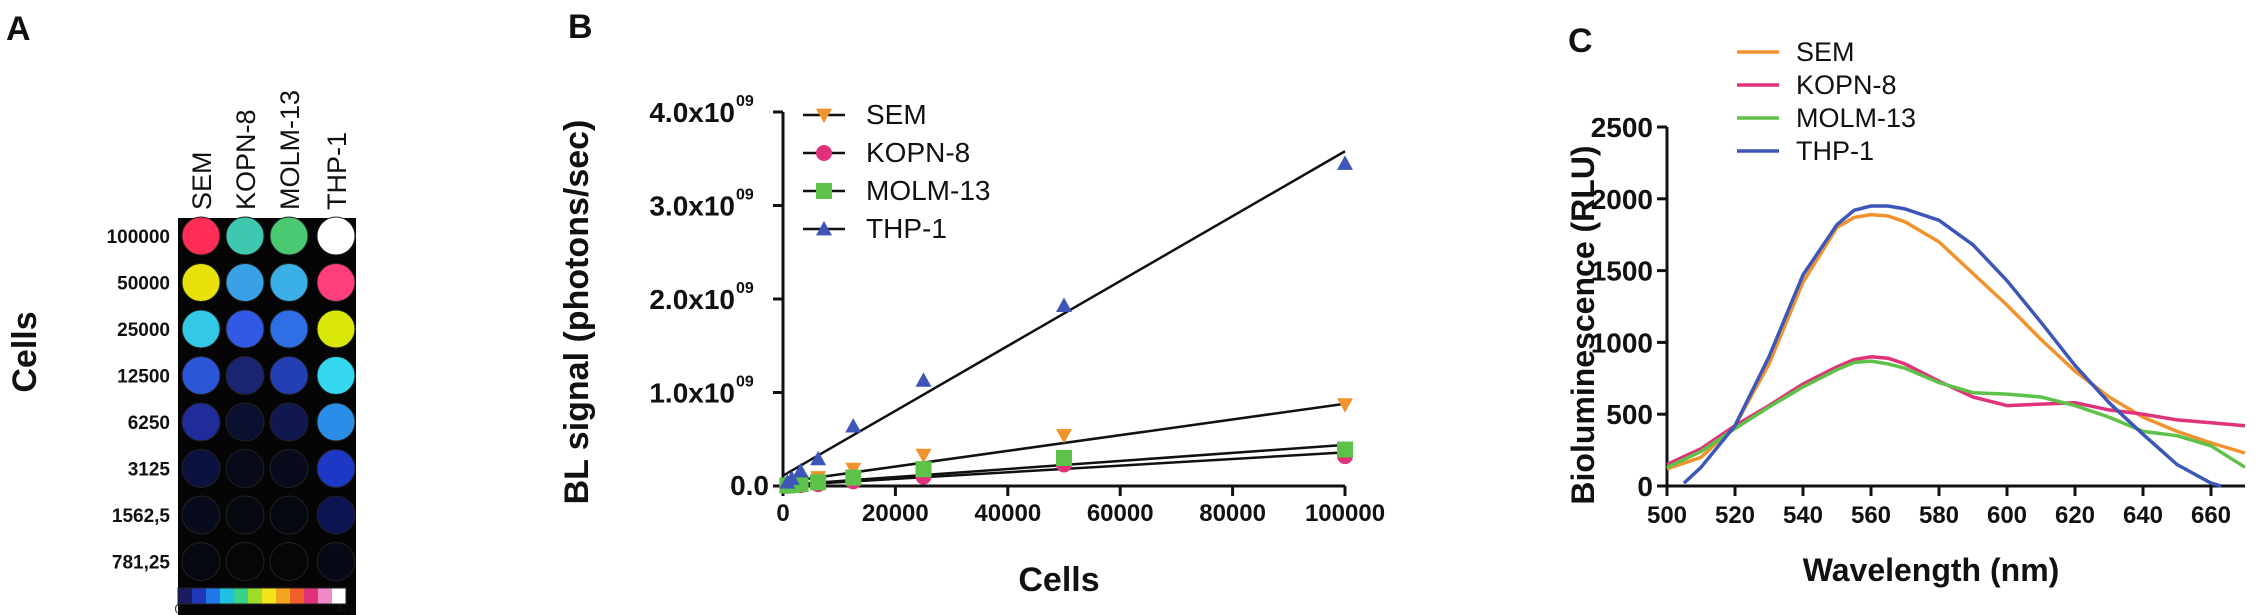 The width and height of the screenshot is (2256, 615). What do you see at coordinates (1622, 199) in the screenshot?
I see `y-tick-label: 2000` at bounding box center [1622, 199].